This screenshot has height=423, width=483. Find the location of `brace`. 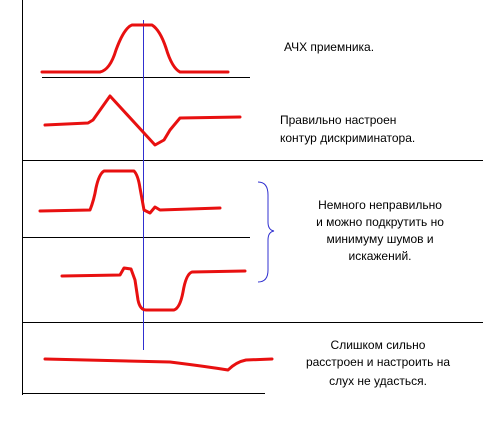

brace is located at coordinates (266, 232).